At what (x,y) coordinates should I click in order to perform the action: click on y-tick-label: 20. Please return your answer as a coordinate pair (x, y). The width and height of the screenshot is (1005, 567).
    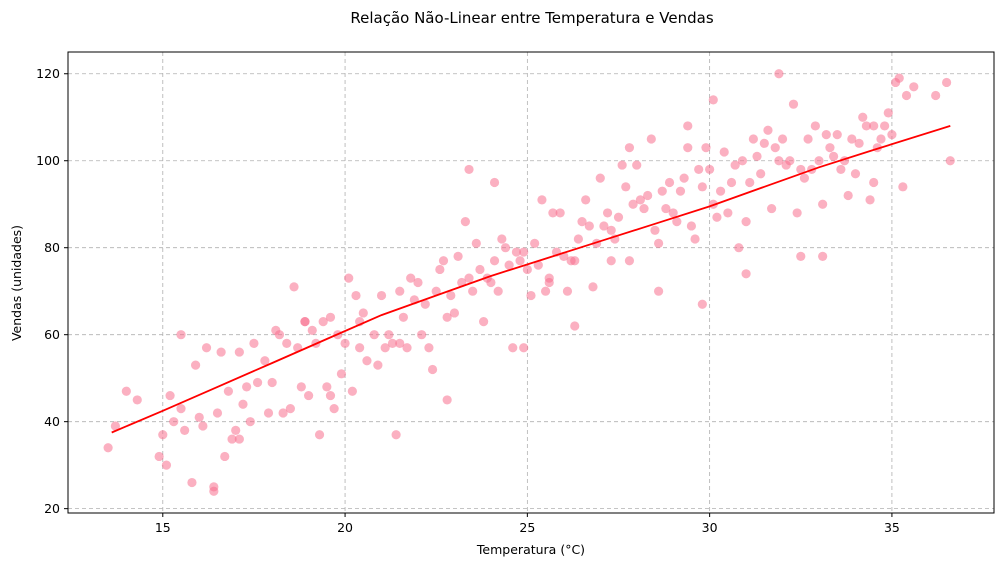
    Looking at the image, I should click on (52, 508).